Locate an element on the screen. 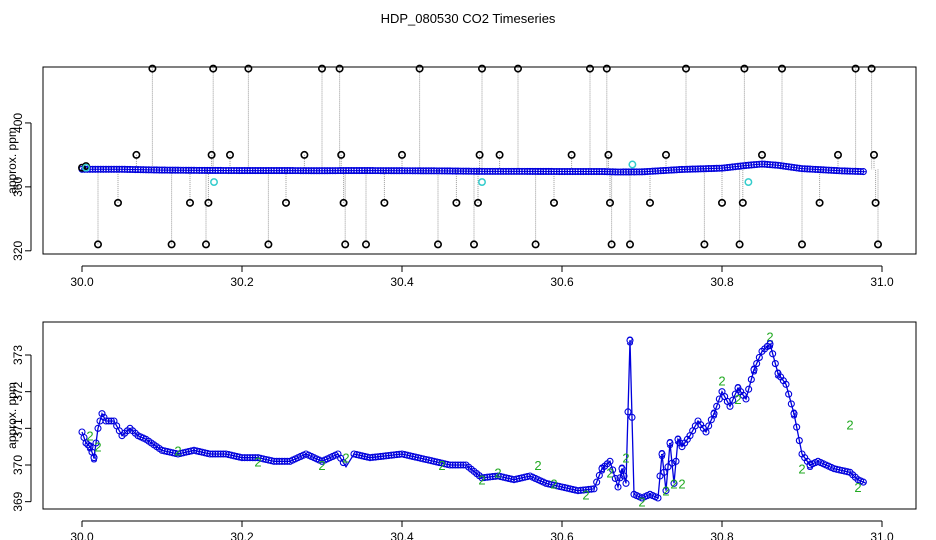  top-ylabel: approx. ppm is located at coordinates (12, 160).